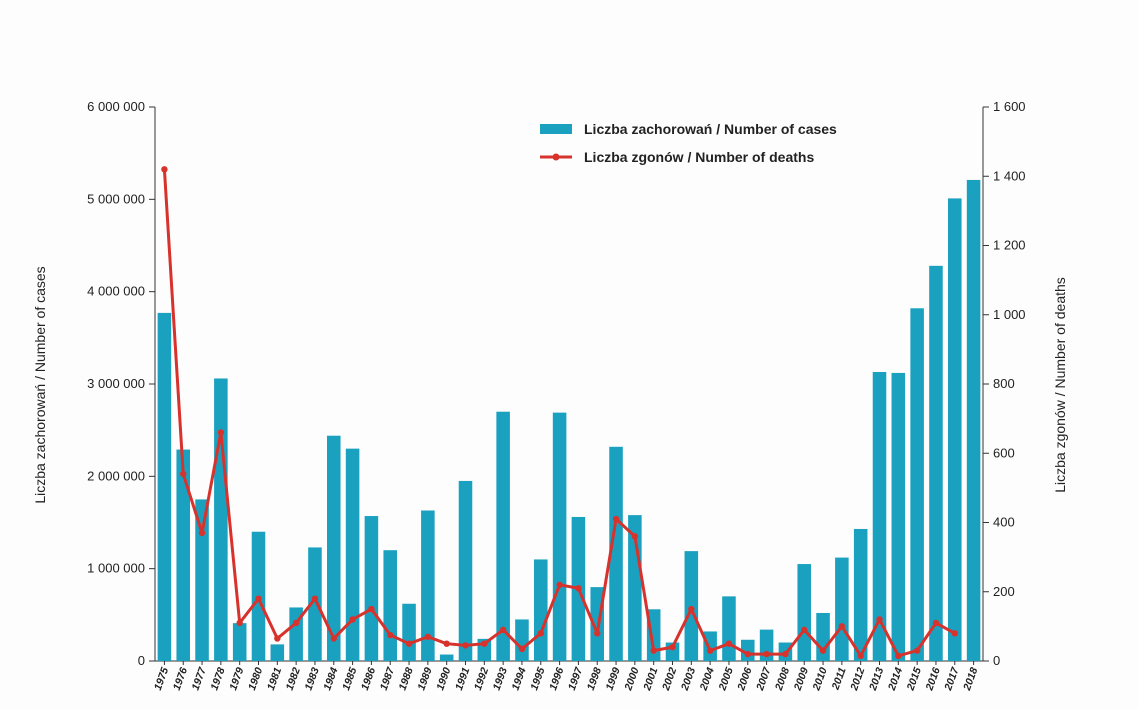 The width and height of the screenshot is (1138, 709). Describe the element at coordinates (933, 679) in the screenshot. I see `x-tick-label-2016: 2016` at that location.